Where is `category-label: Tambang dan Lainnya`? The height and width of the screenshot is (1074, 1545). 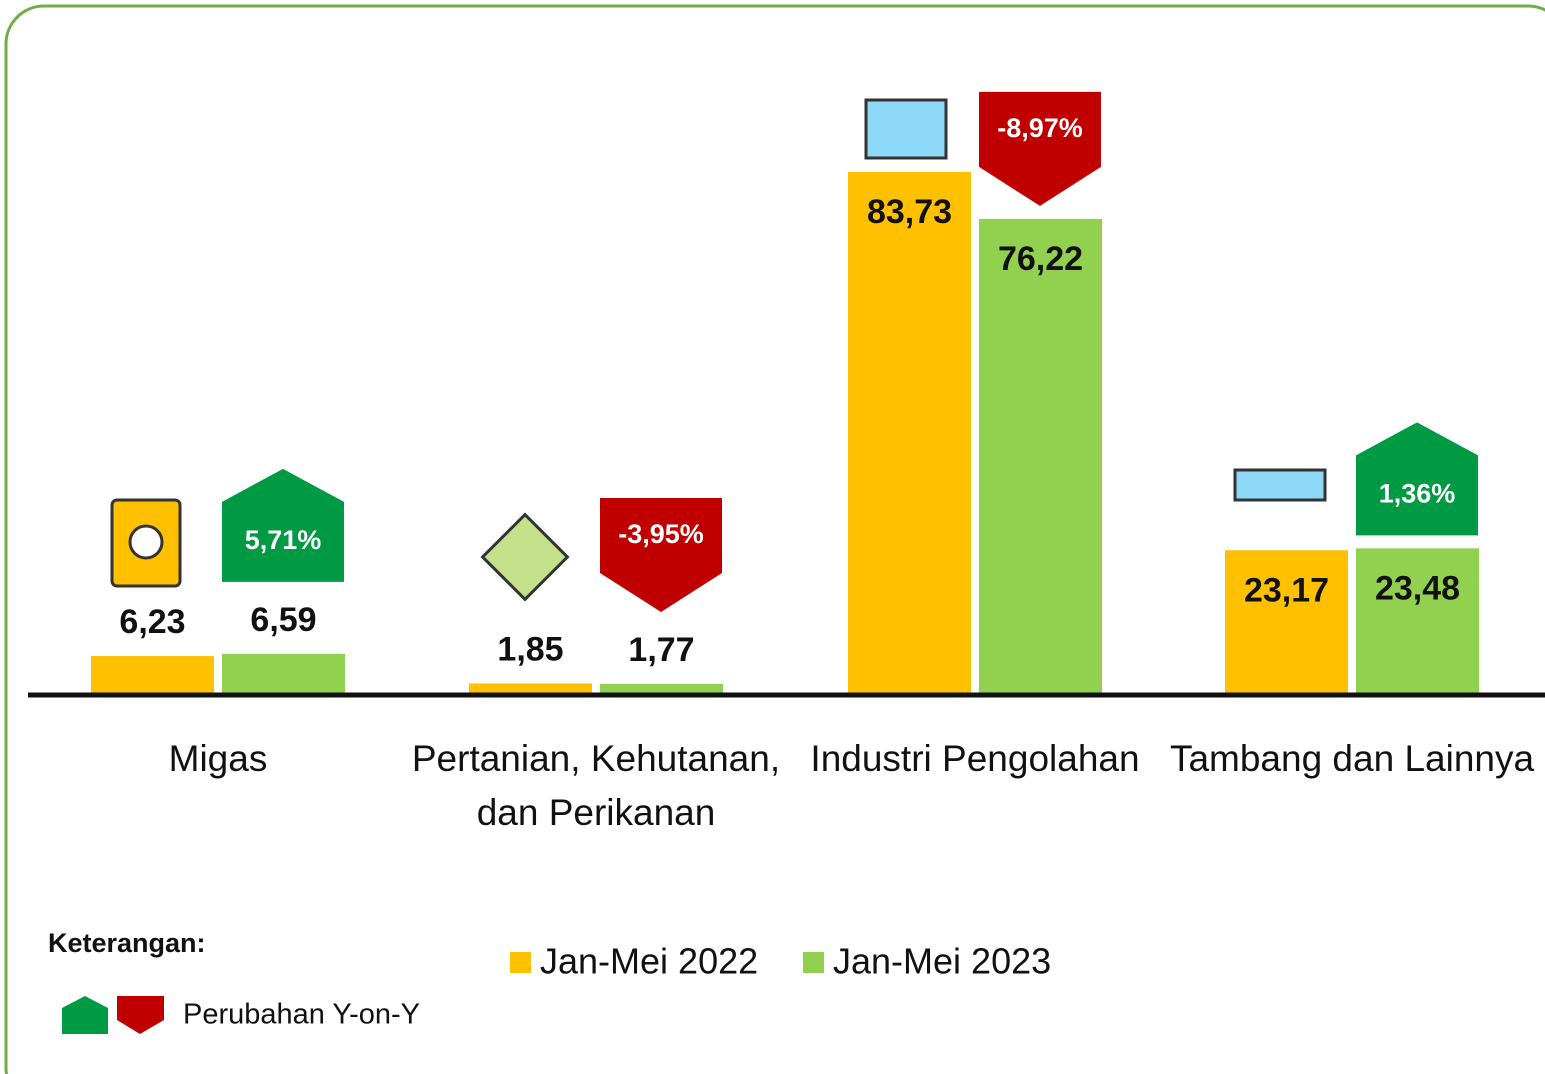
category-label: Tambang dan Lainnya is located at coordinates (1352, 758).